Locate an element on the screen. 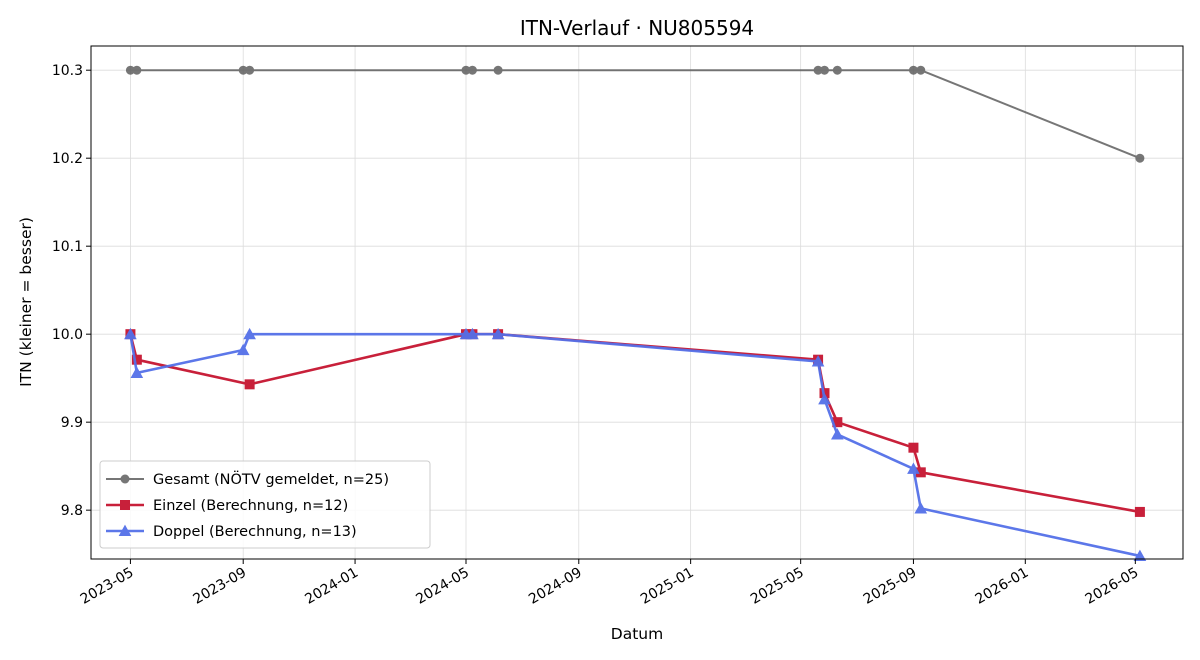 This screenshot has height=660, width=1200. y-tick-label: 9.8 is located at coordinates (72, 511).